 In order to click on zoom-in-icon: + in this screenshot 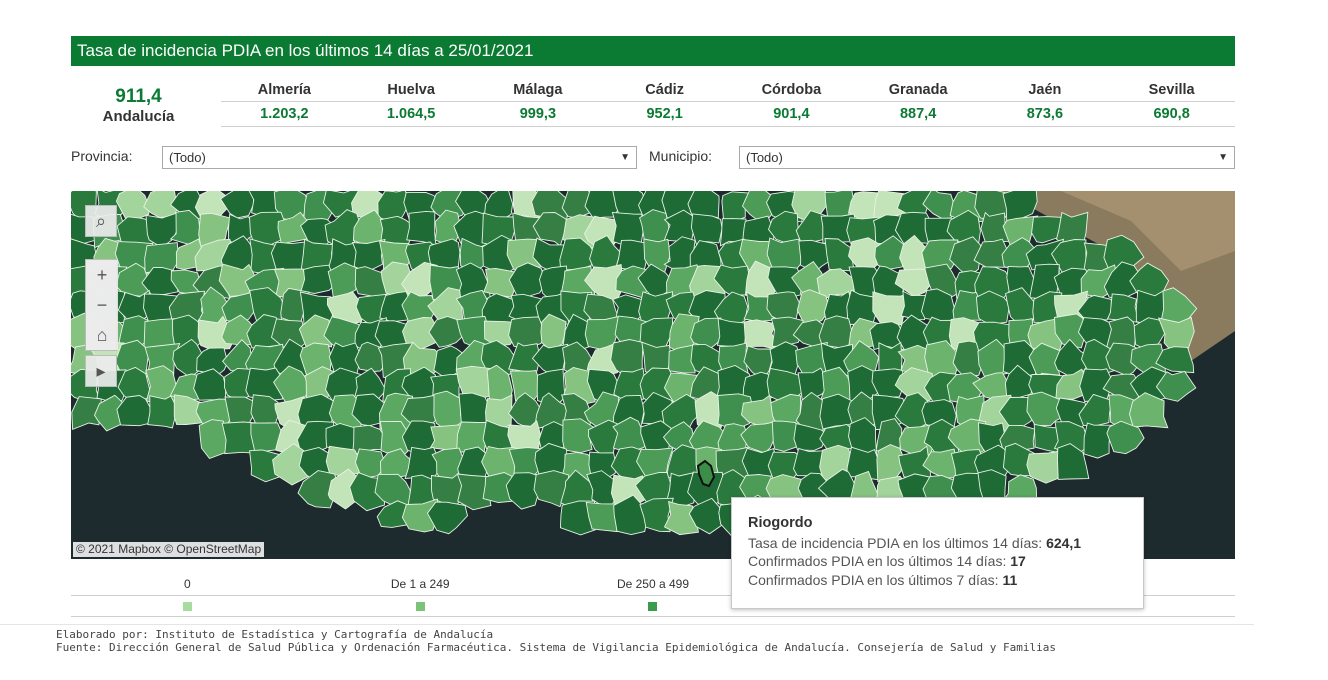, I will do `click(102, 275)`.